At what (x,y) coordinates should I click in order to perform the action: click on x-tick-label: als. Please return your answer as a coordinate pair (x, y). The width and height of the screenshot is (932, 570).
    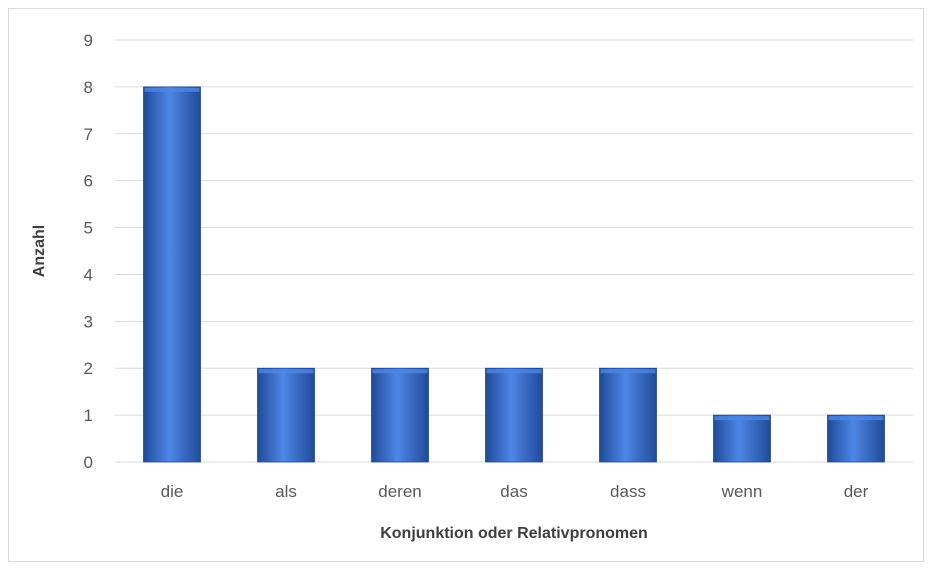
    Looking at the image, I should click on (286, 491).